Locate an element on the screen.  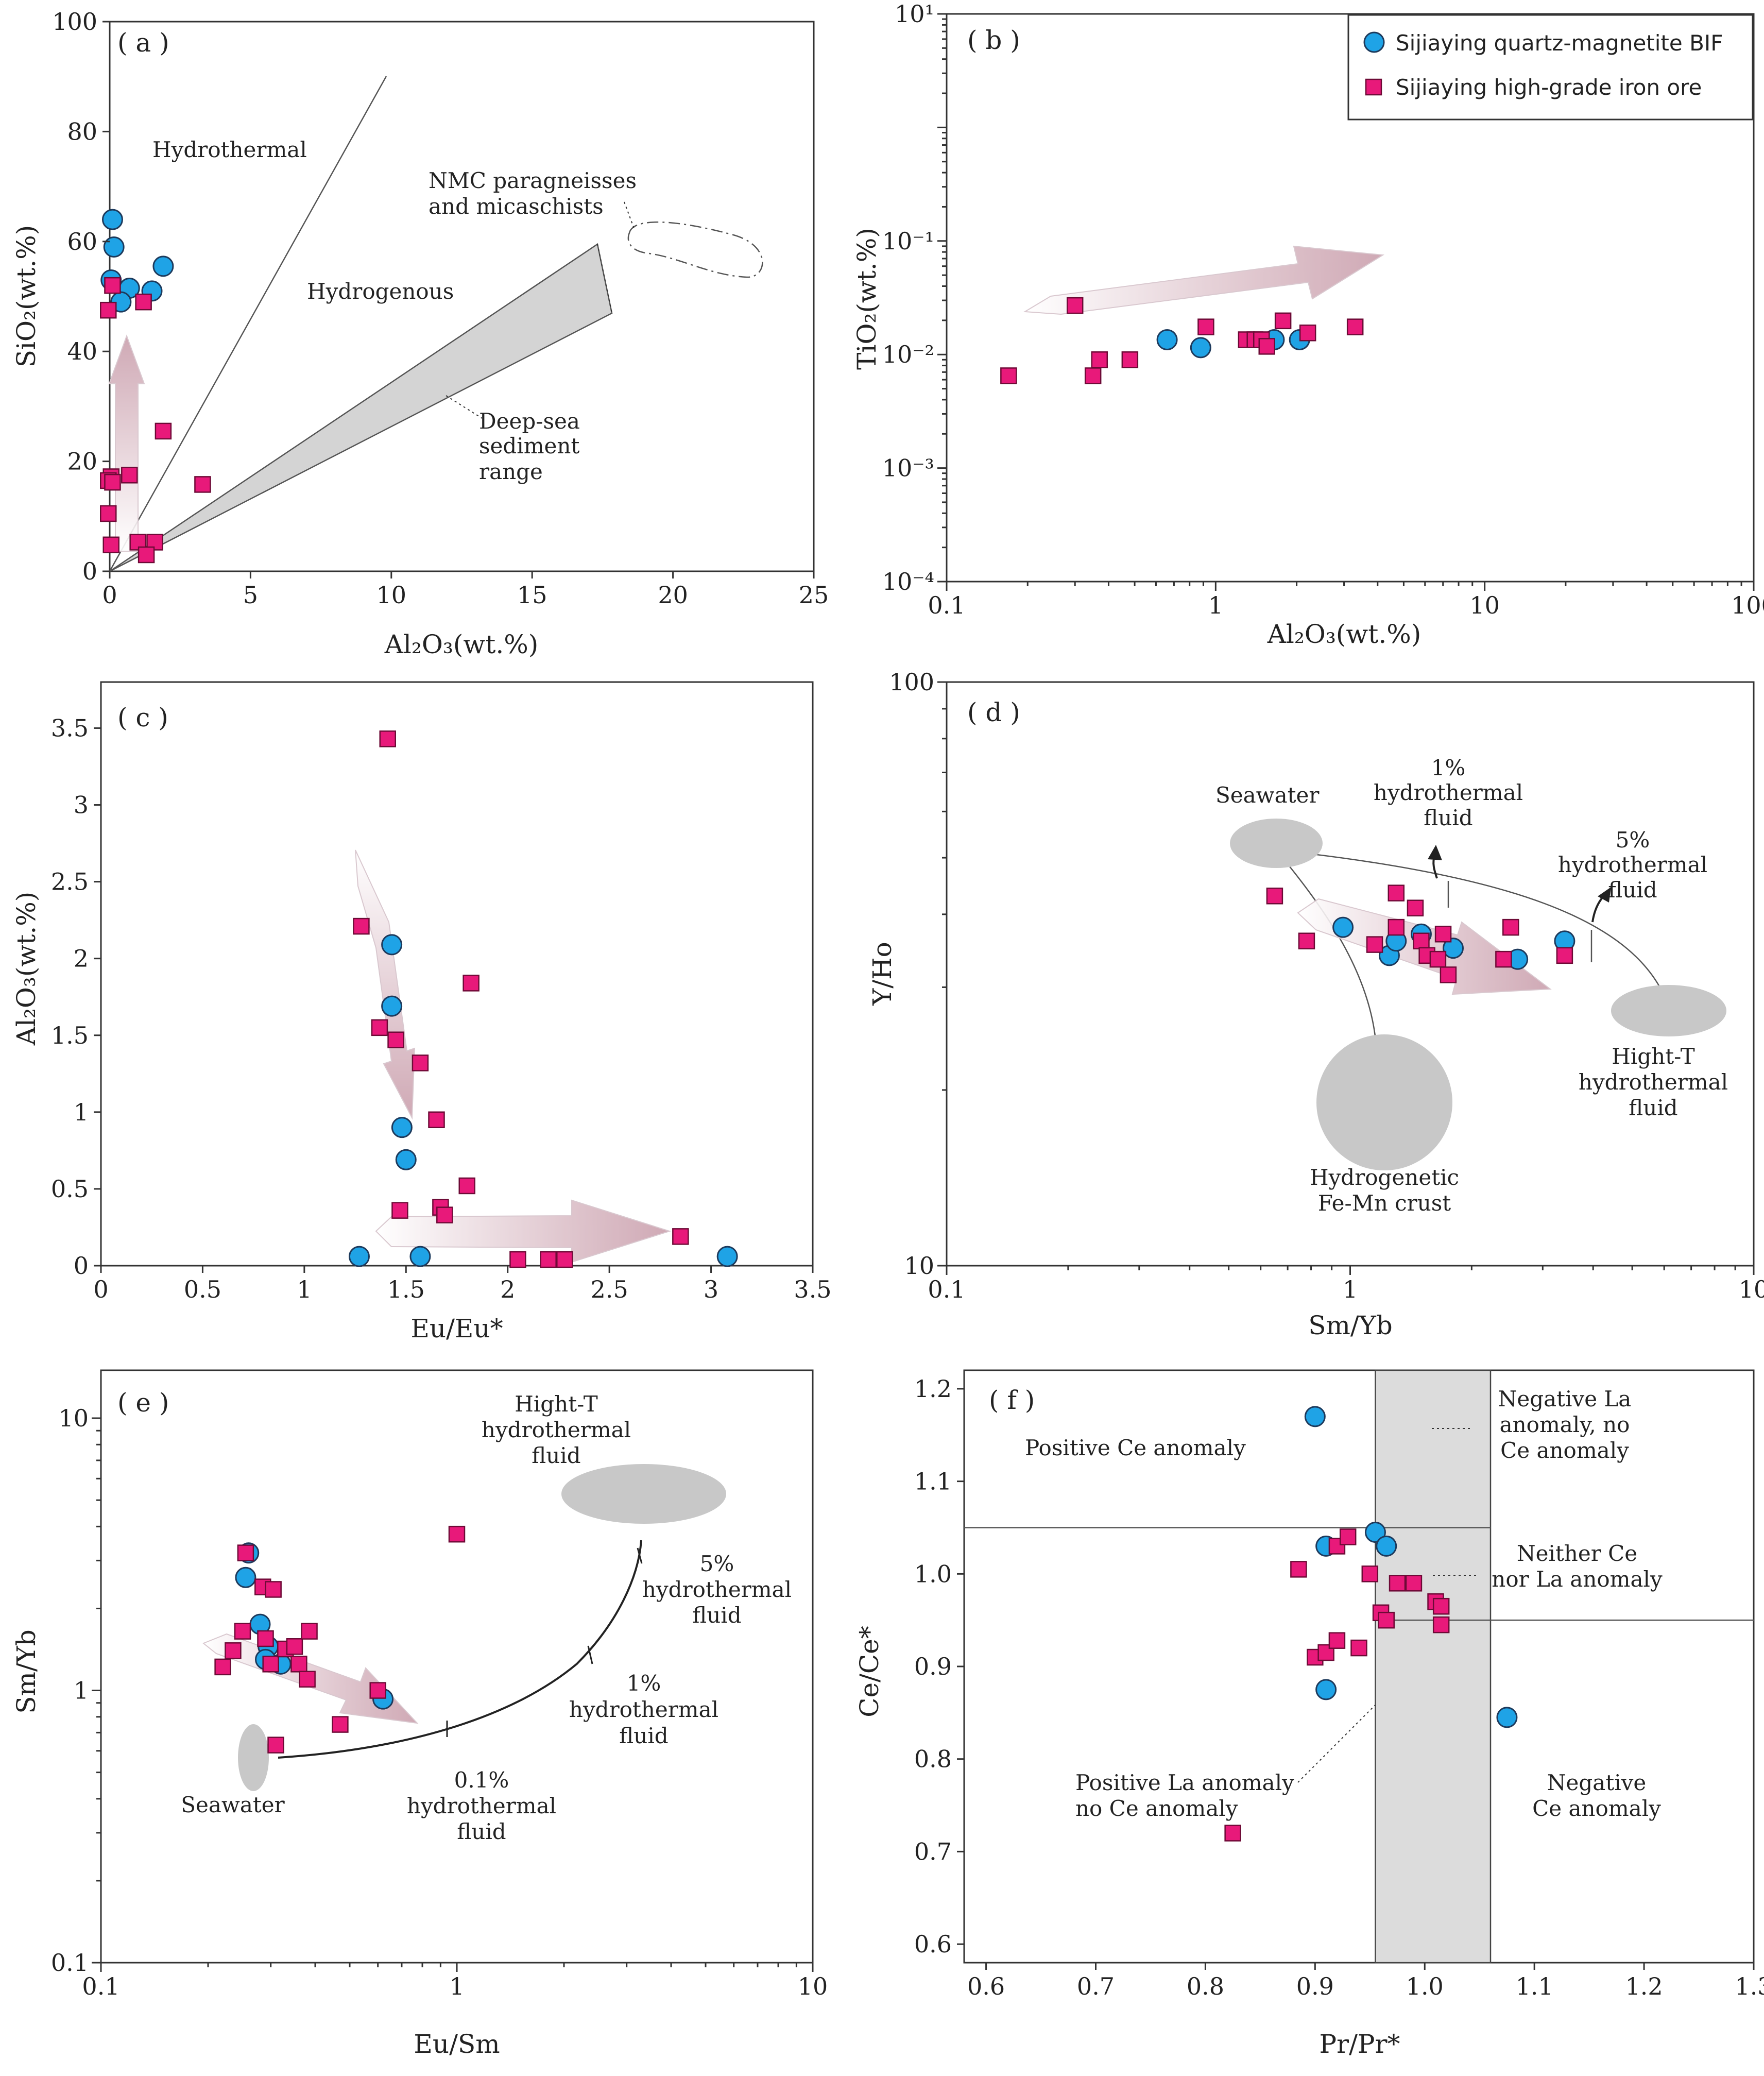
neg-ce-line2: Ce anomaly is located at coordinates (1596, 1808).